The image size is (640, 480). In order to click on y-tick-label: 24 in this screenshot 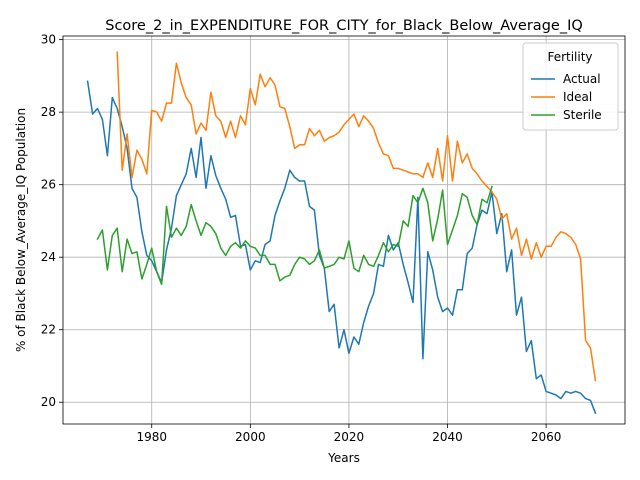, I will do `click(48, 257)`.